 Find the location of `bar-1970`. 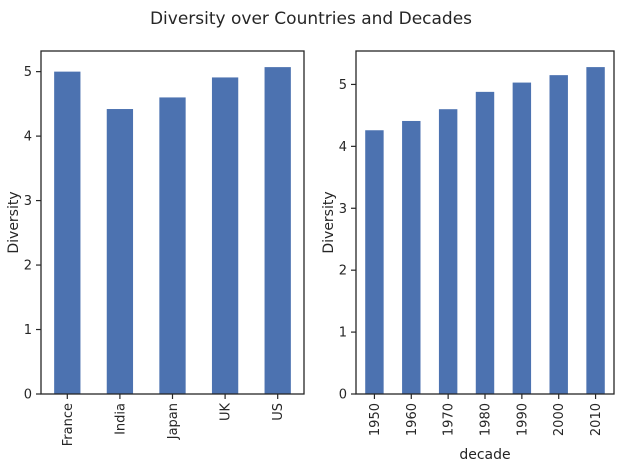

bar-1970 is located at coordinates (448, 252).